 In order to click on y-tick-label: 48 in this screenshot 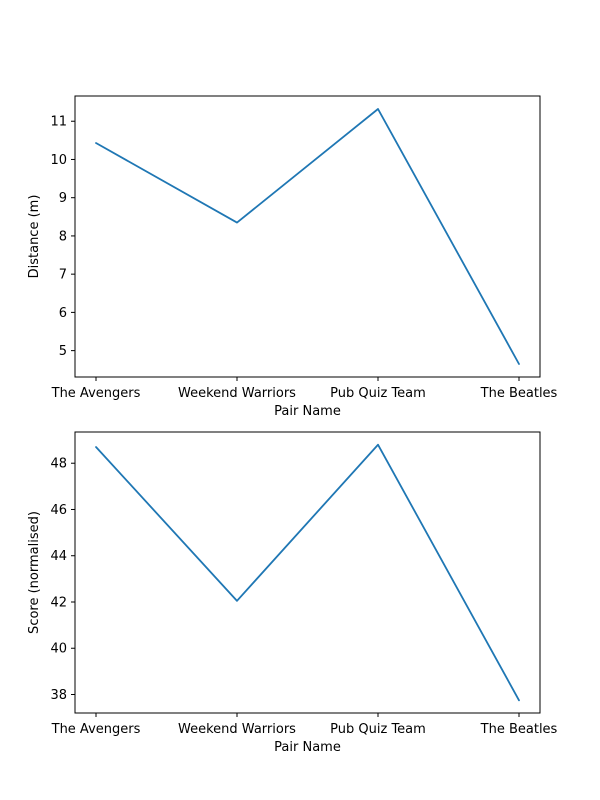, I will do `click(58, 464)`.